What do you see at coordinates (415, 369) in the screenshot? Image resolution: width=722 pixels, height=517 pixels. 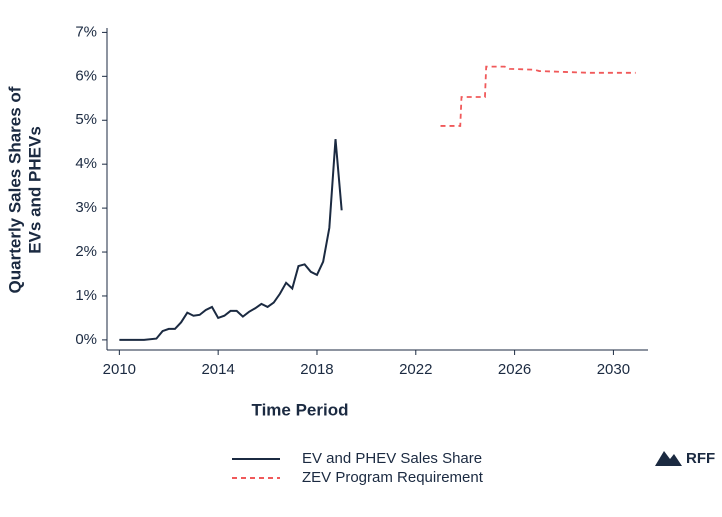 I see `x-tick-label: 2022` at bounding box center [415, 369].